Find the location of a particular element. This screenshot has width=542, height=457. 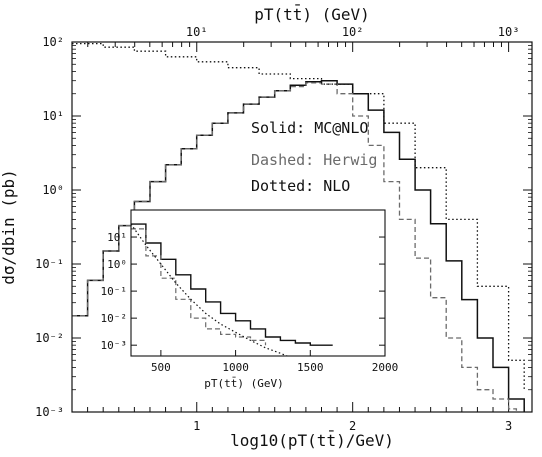

inset-series-nlo is located at coordinates (210, 289).